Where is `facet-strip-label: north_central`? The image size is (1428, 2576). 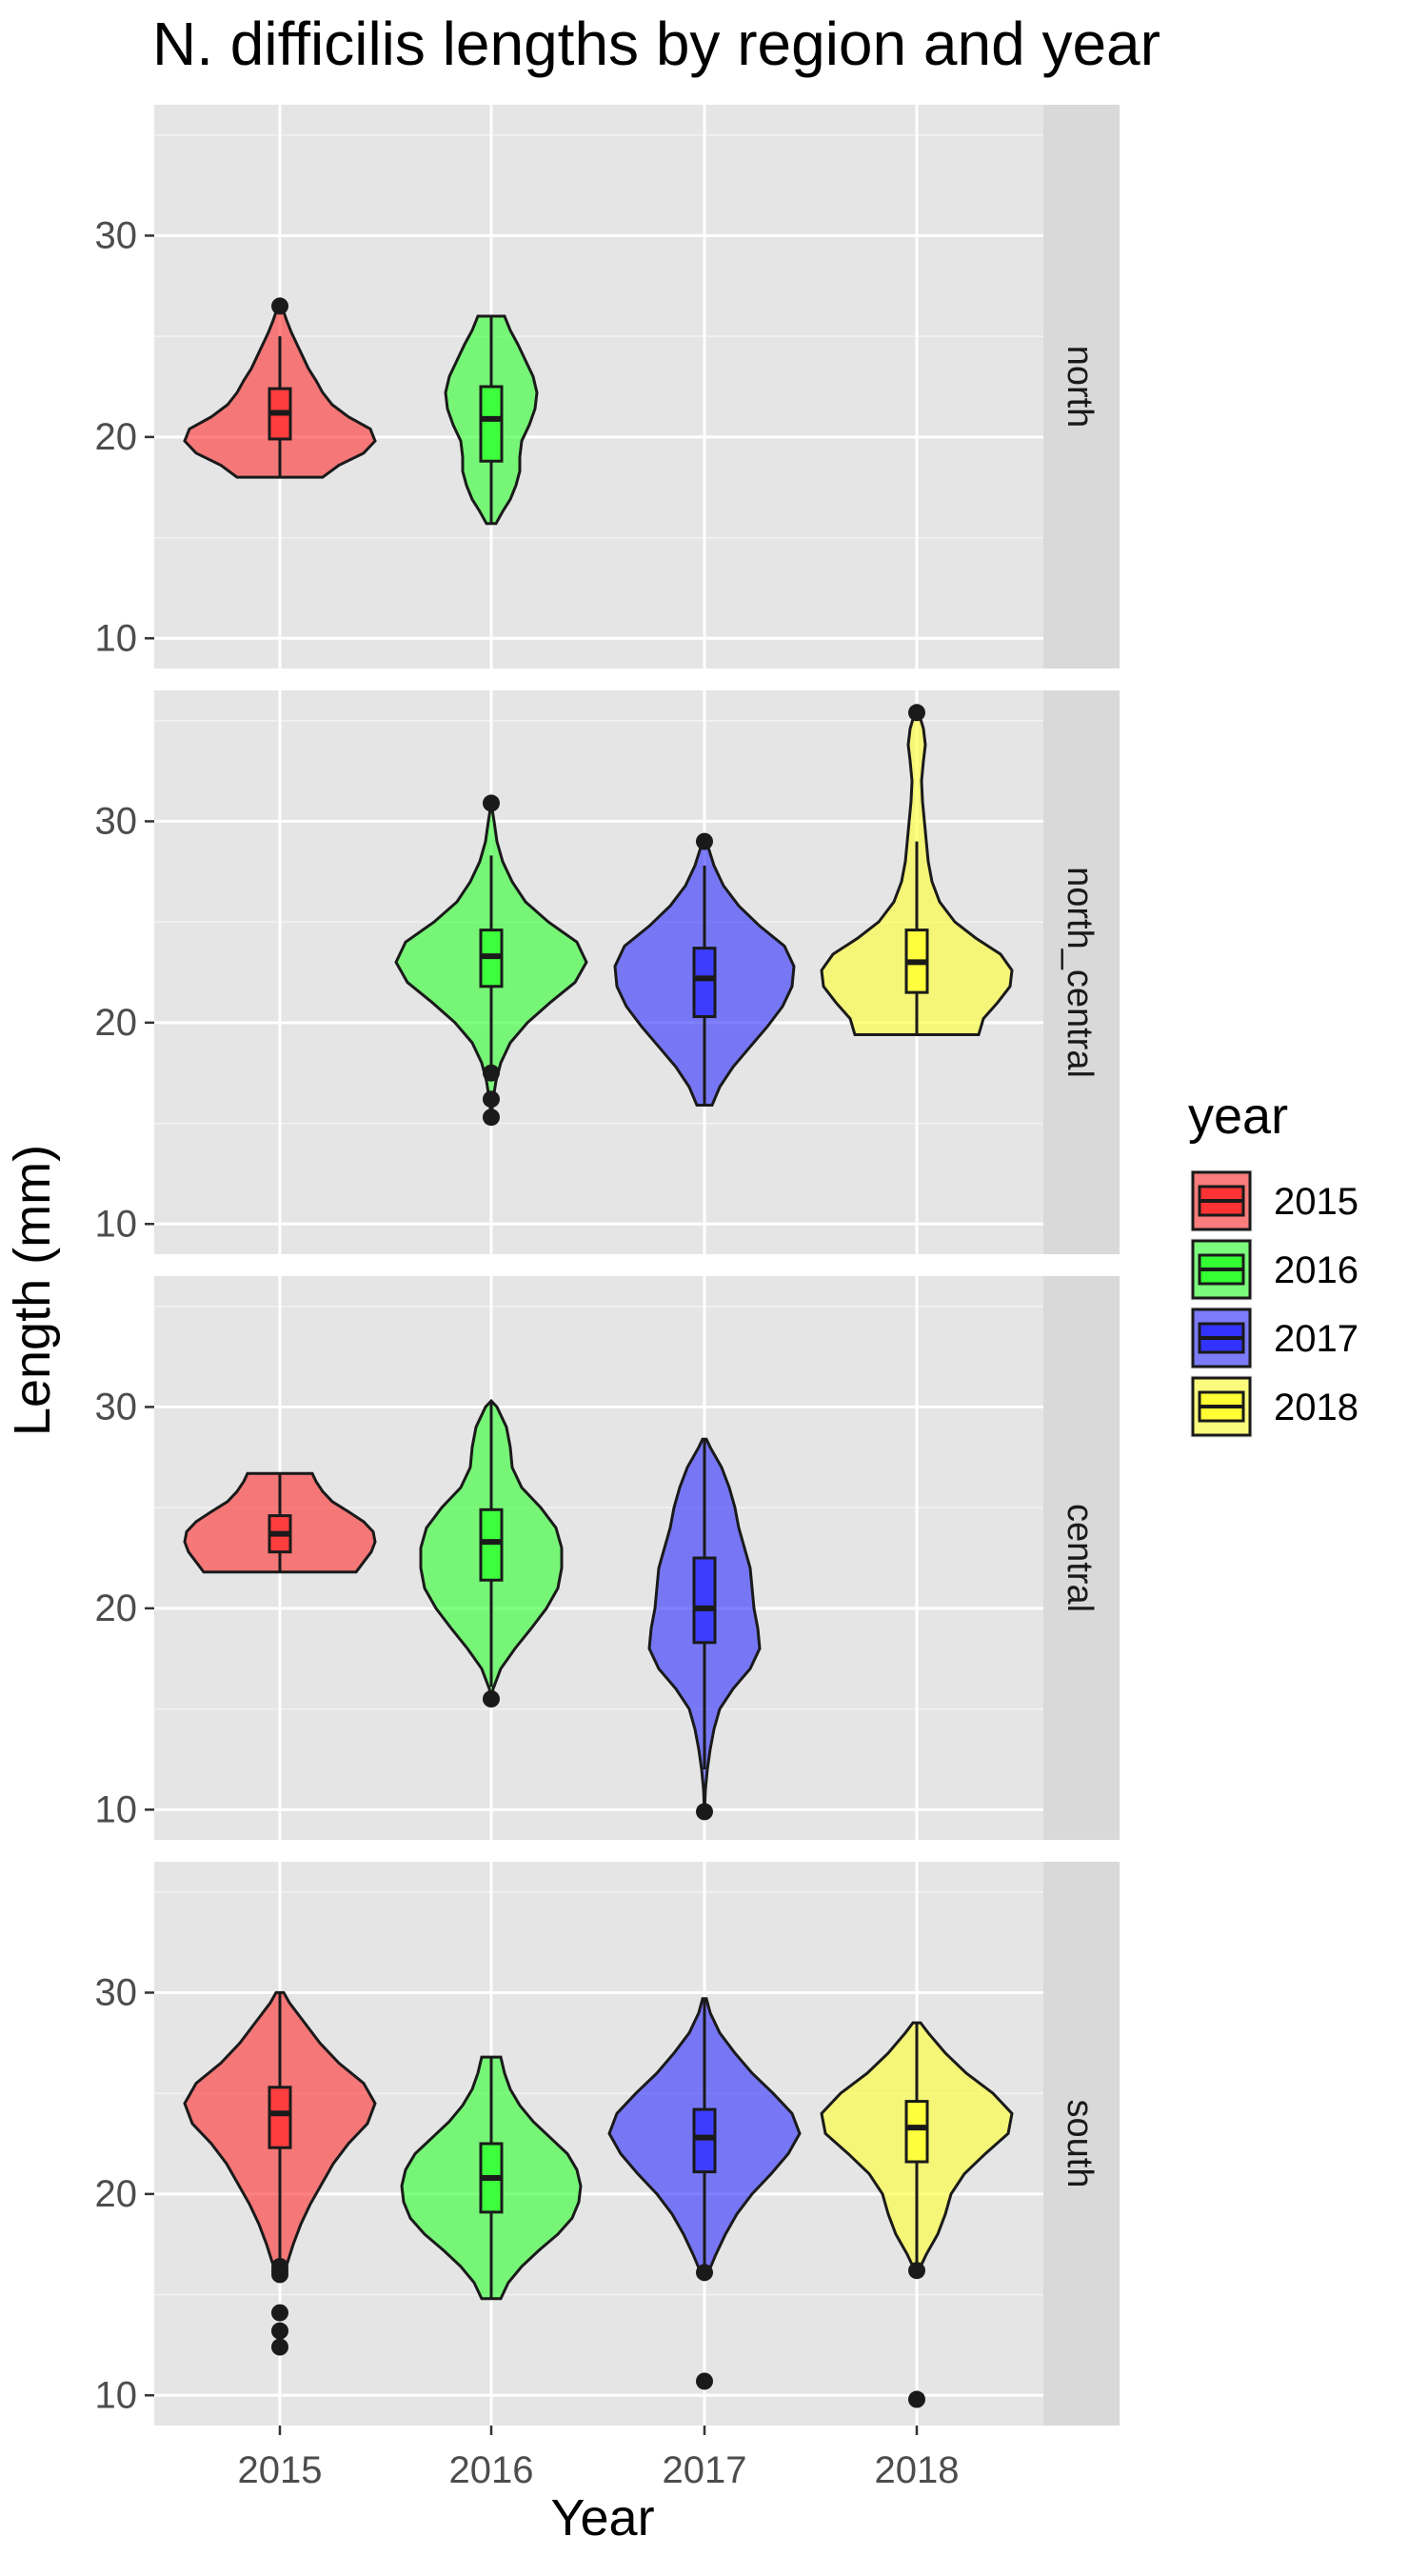 facet-strip-label: north_central is located at coordinates (1080, 972).